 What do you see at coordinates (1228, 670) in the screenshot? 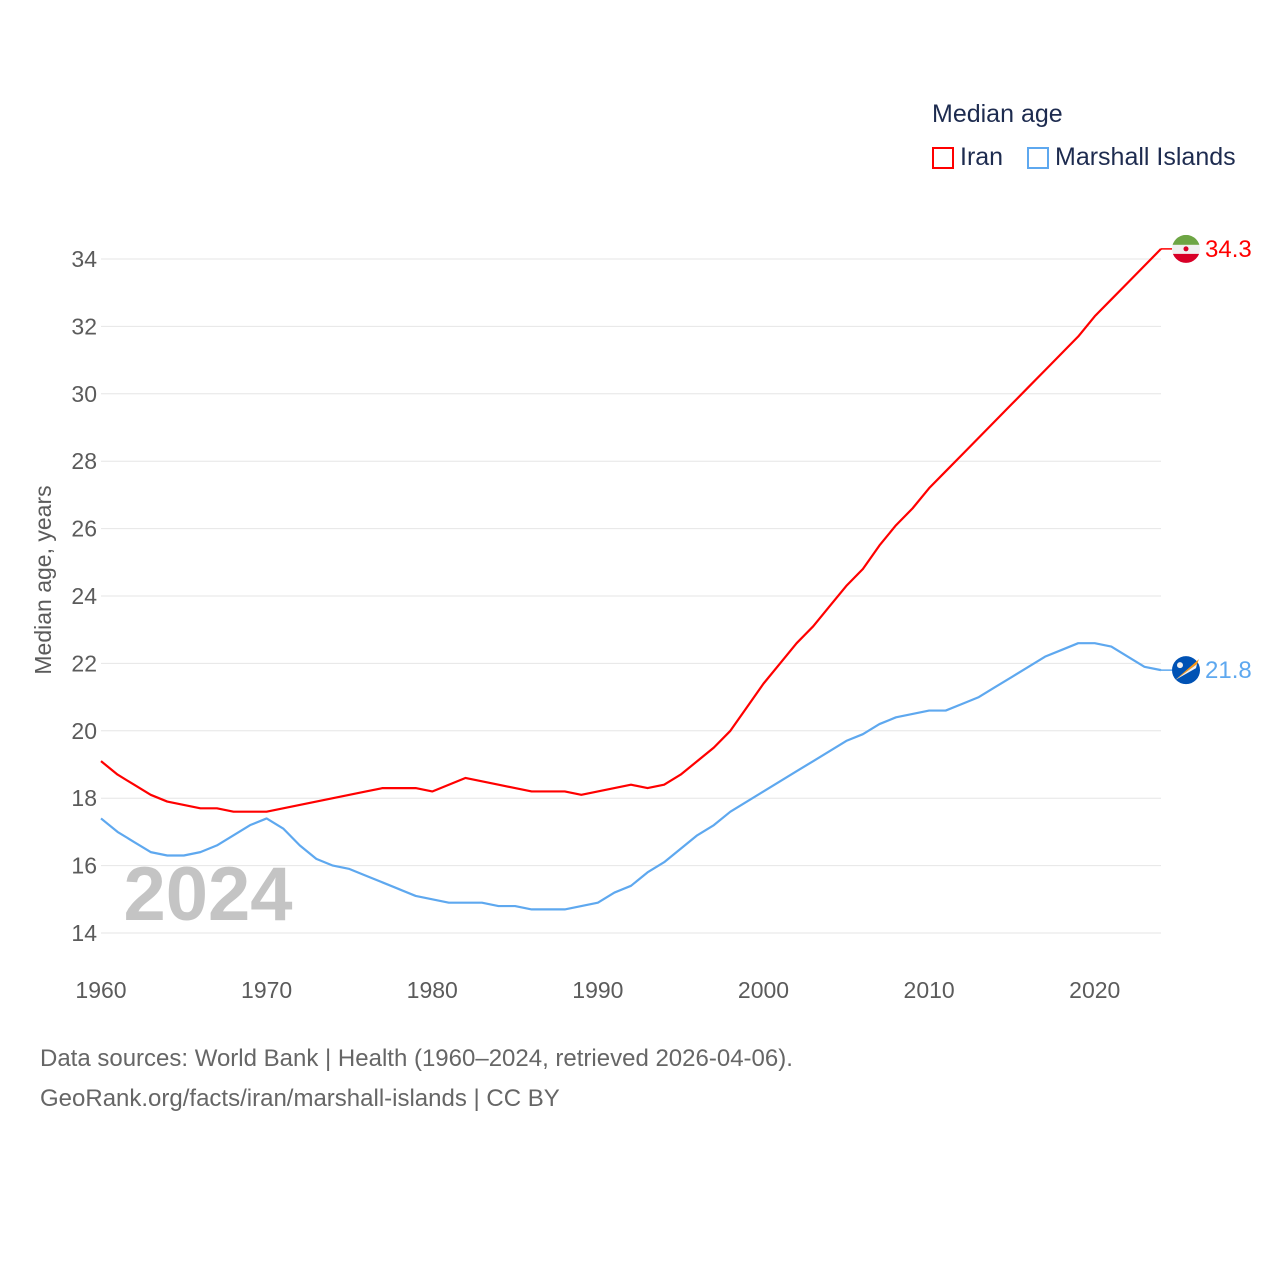
I see `end-value-label: 21.8` at bounding box center [1228, 670].